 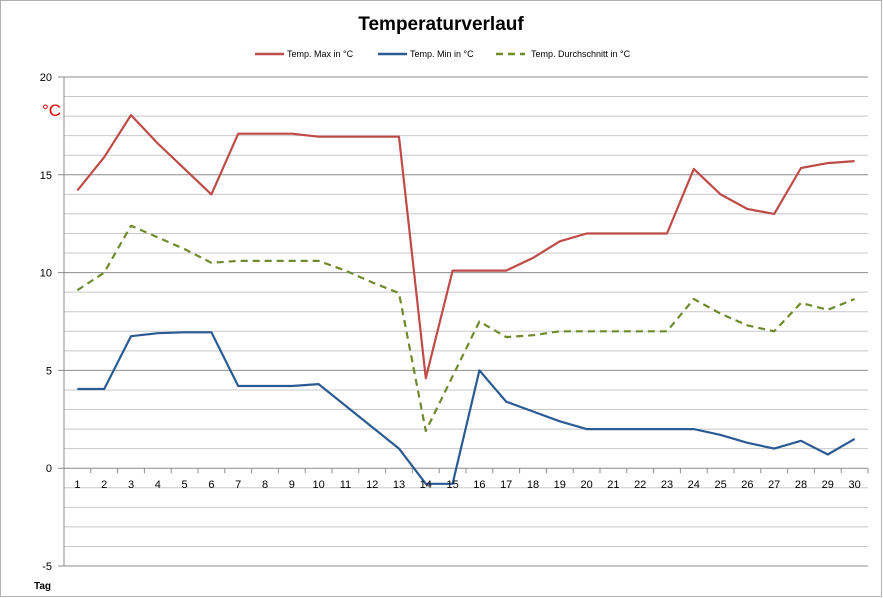 What do you see at coordinates (667, 485) in the screenshot?
I see `x-tick-label: 23` at bounding box center [667, 485].